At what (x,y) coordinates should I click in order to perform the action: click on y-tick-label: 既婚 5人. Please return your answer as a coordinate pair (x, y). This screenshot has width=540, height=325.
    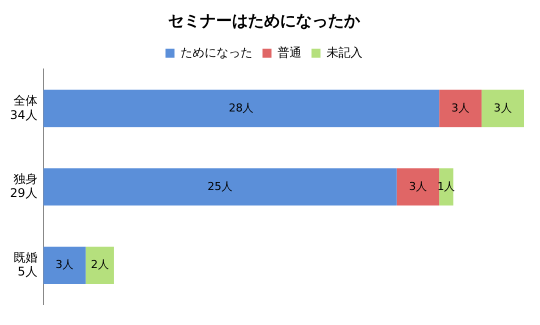
    Looking at the image, I should click on (25, 264).